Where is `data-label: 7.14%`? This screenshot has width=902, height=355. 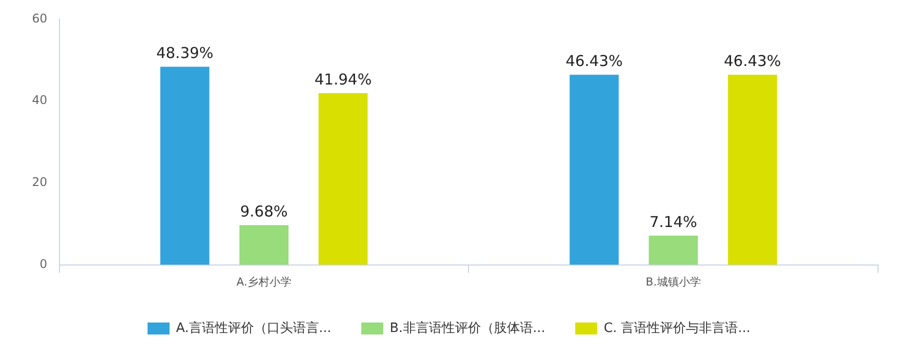 data-label: 7.14% is located at coordinates (673, 221).